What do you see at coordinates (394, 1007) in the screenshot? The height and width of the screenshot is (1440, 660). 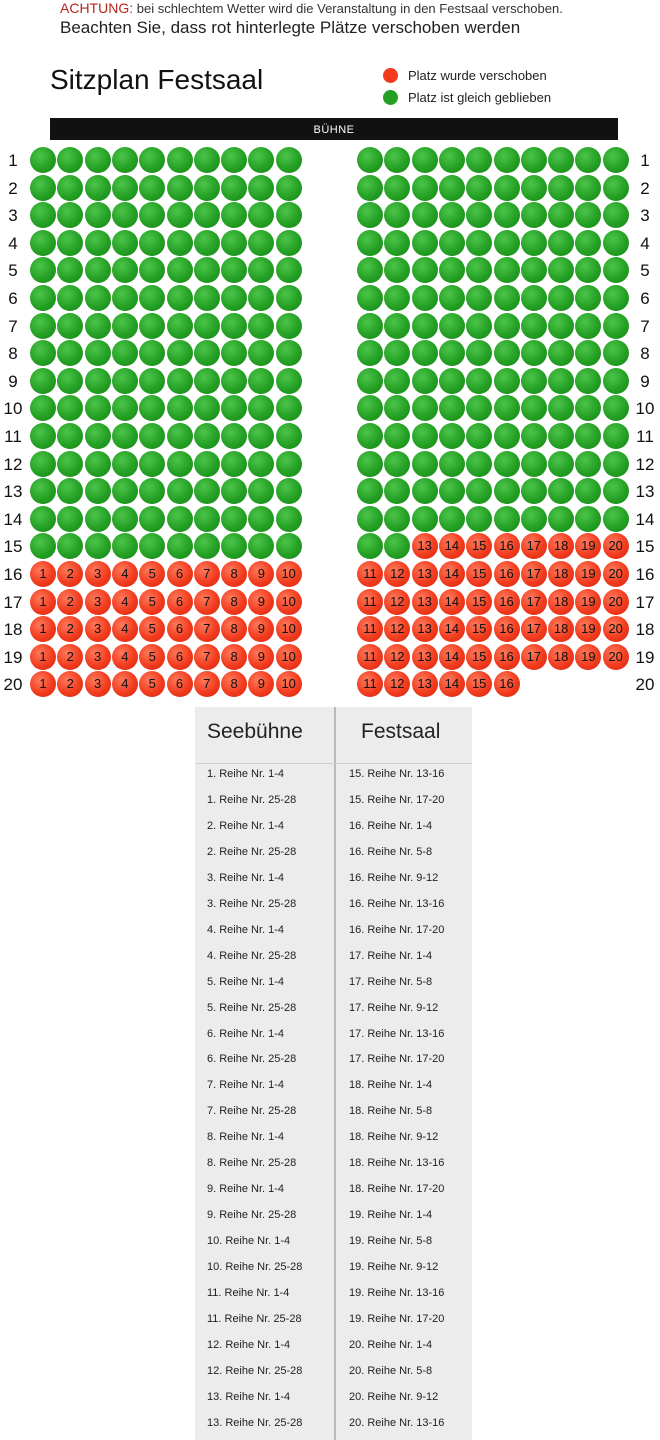 I see `cell-festsaal: 17. Reihe Nr. 9-12` at bounding box center [394, 1007].